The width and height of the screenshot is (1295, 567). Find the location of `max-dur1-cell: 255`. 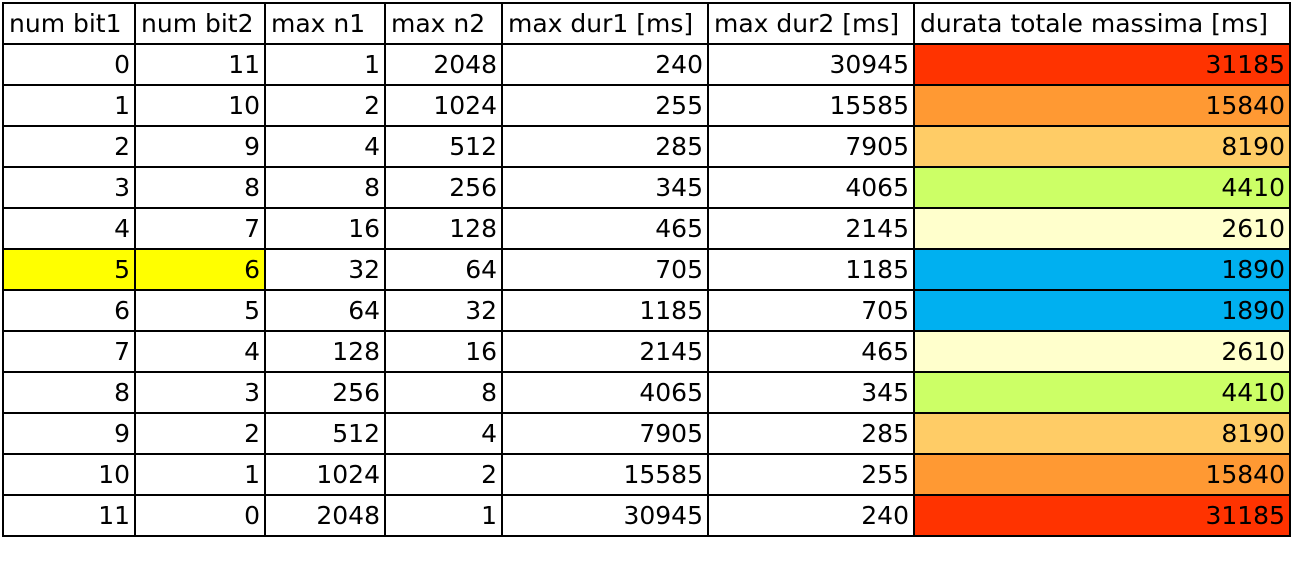

max-dur1-cell: 255 is located at coordinates (605, 105).